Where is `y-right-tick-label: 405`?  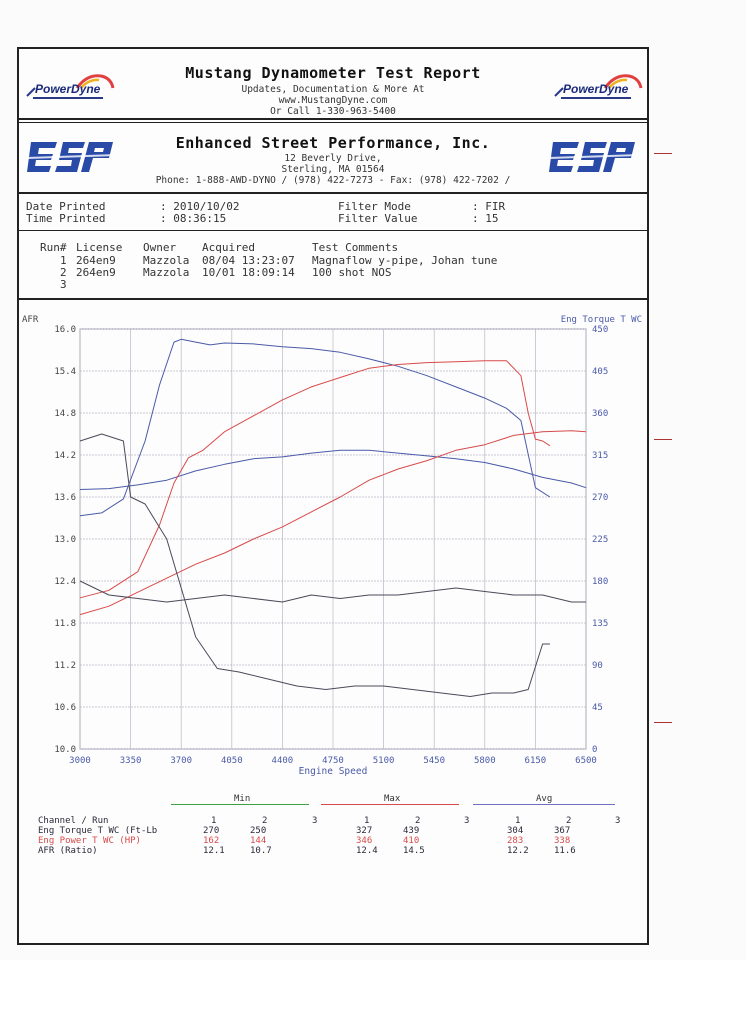 y-right-tick-label: 405 is located at coordinates (600, 372).